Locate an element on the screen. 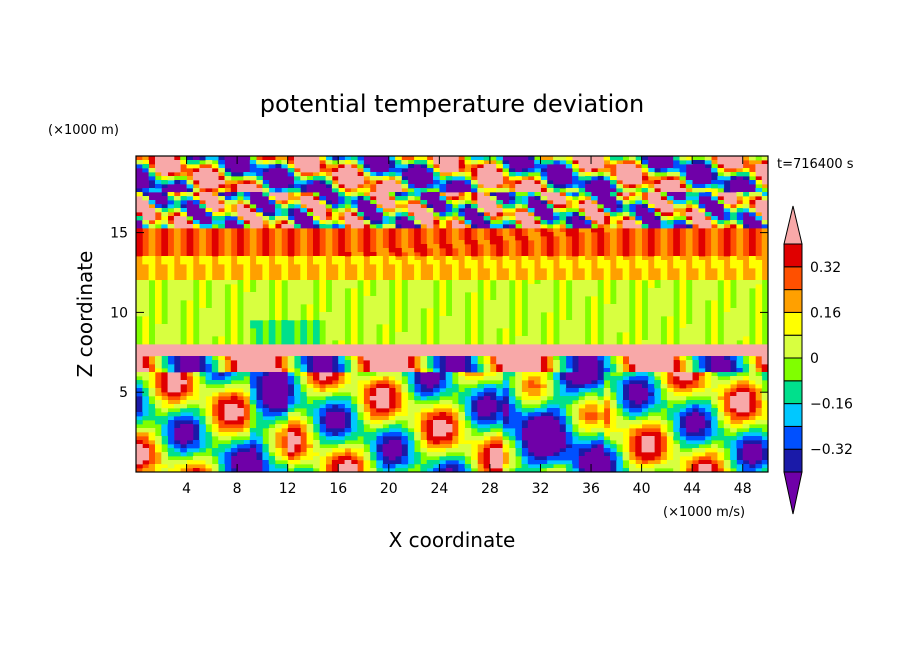 The height and width of the screenshot is (654, 904). colorbar-label: 0.16 is located at coordinates (825, 313).